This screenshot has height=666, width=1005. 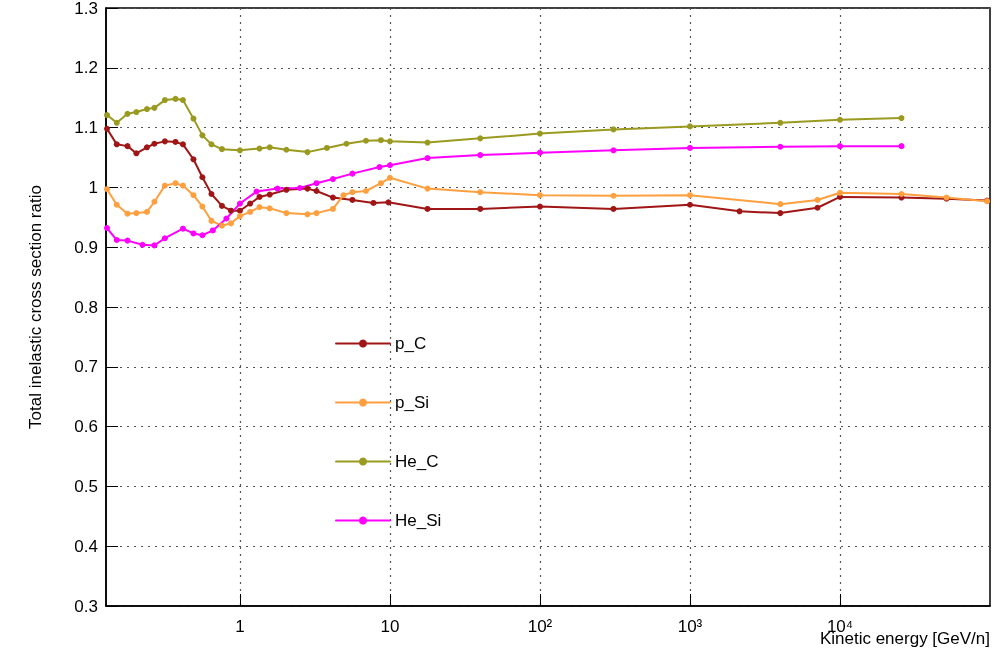 I want to click on y-tick-label: 0.9, so click(x=86, y=247).